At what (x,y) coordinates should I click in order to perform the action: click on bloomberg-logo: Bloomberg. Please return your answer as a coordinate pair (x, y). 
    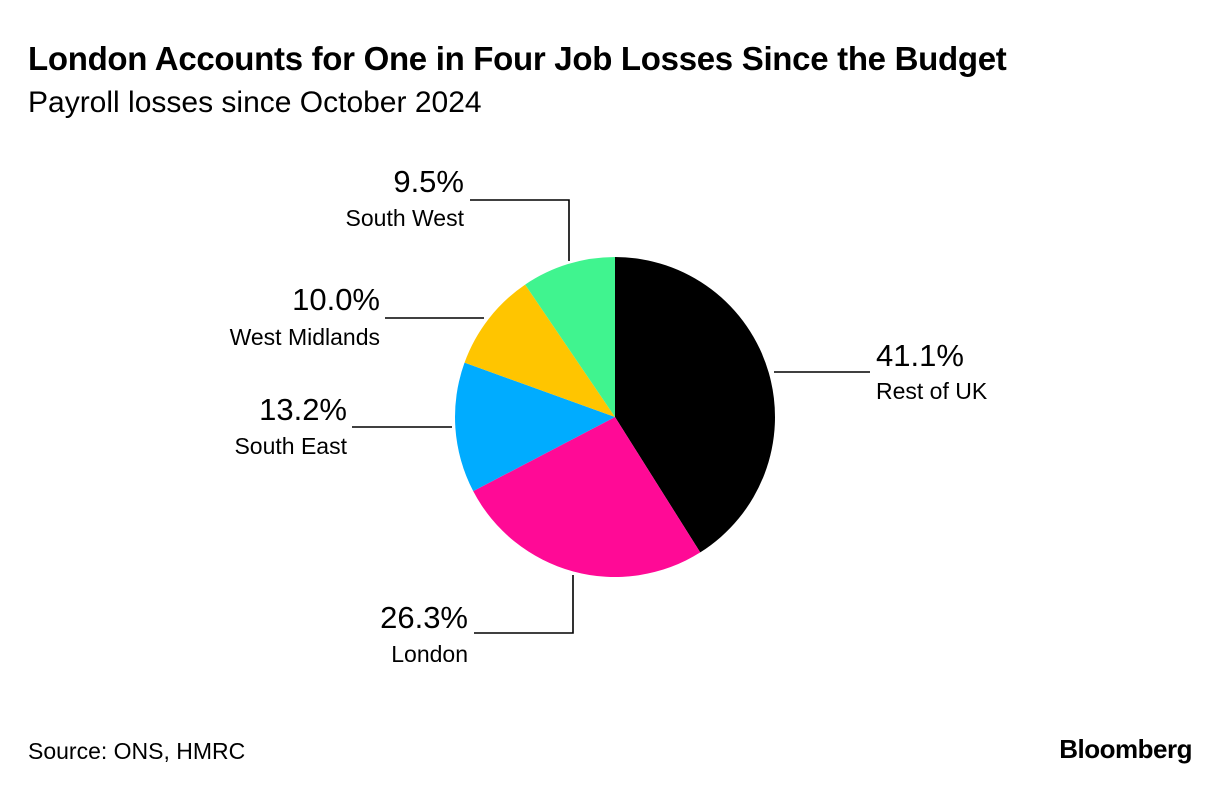
    Looking at the image, I should click on (1125, 749).